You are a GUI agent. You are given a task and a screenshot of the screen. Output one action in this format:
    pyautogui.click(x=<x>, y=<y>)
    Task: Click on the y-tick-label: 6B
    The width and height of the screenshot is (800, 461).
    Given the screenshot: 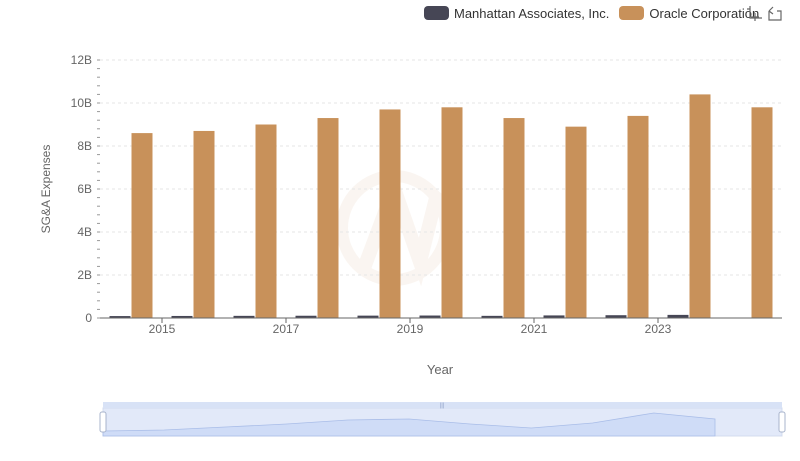 What is the action you would take?
    pyautogui.click(x=84, y=189)
    